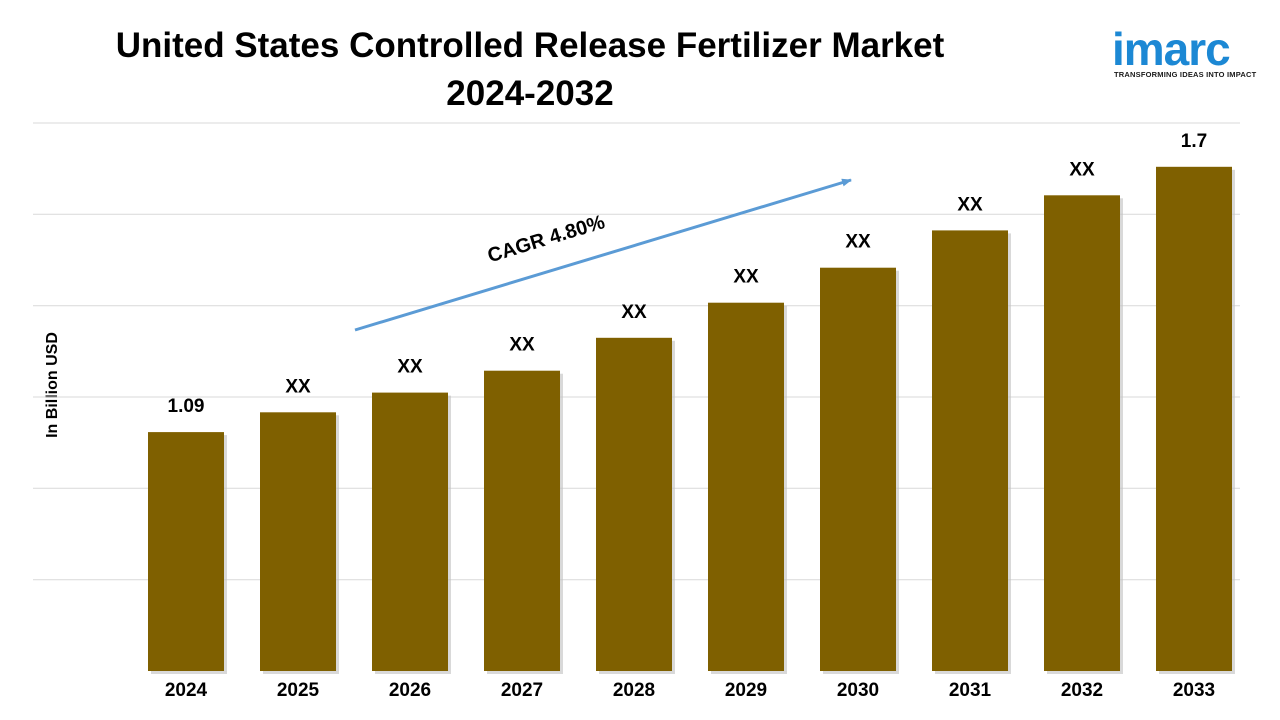  What do you see at coordinates (634, 312) in the screenshot?
I see `data-label-2028: XX` at bounding box center [634, 312].